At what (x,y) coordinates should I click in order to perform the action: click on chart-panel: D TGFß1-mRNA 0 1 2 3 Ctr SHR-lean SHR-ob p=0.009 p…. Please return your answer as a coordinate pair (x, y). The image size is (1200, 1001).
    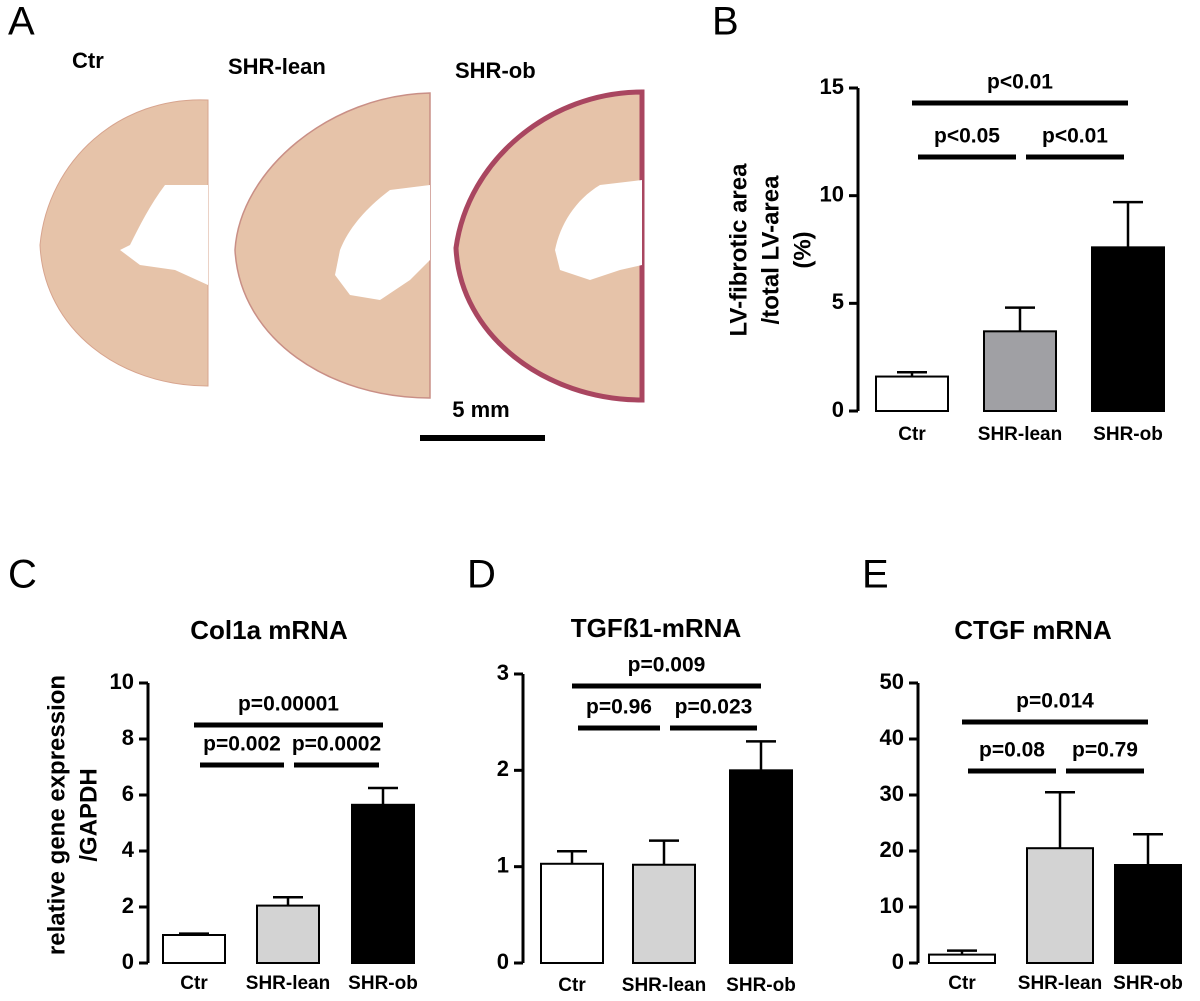
    Looking at the image, I should click on (631, 774).